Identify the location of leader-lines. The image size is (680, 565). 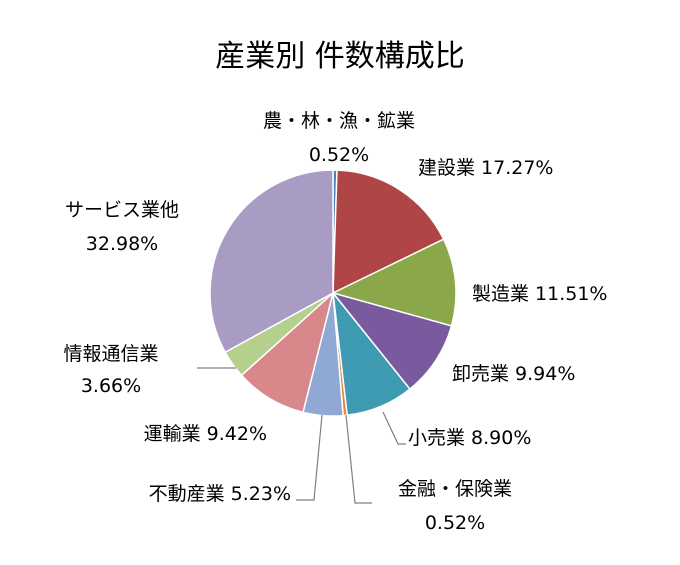
(301, 435).